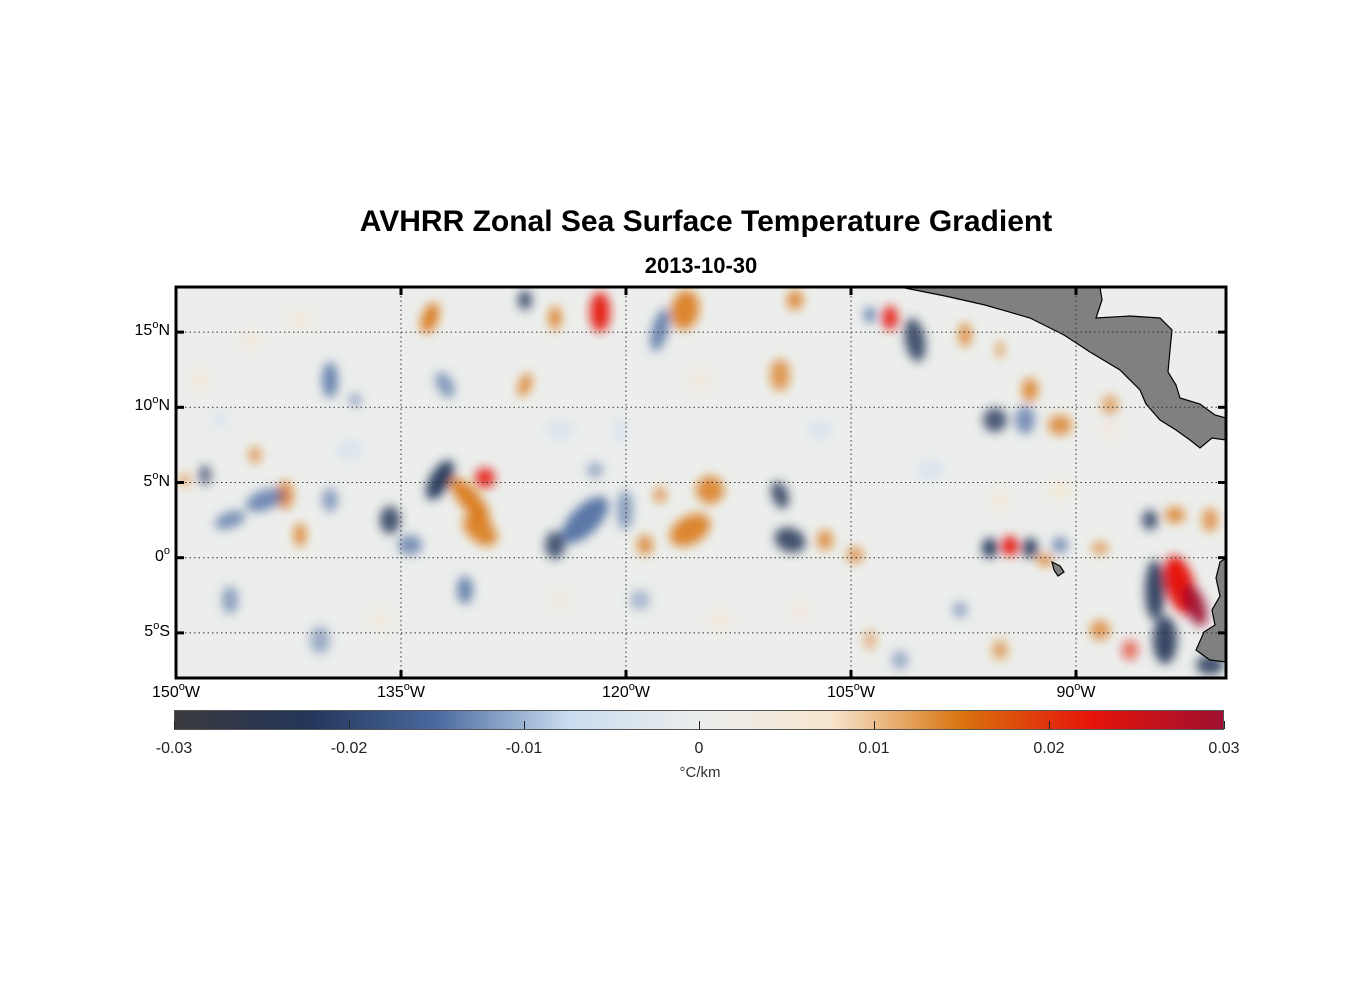  I want to click on colorbar-tick-label: 0.03, so click(1224, 748).